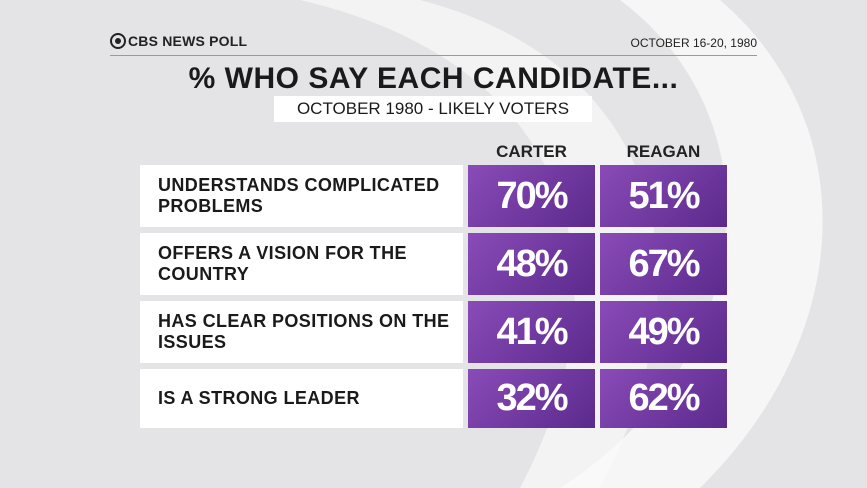  What do you see at coordinates (433, 109) in the screenshot?
I see `subtitle: OCTOBER 1980 - LIKELY VOTERS` at bounding box center [433, 109].